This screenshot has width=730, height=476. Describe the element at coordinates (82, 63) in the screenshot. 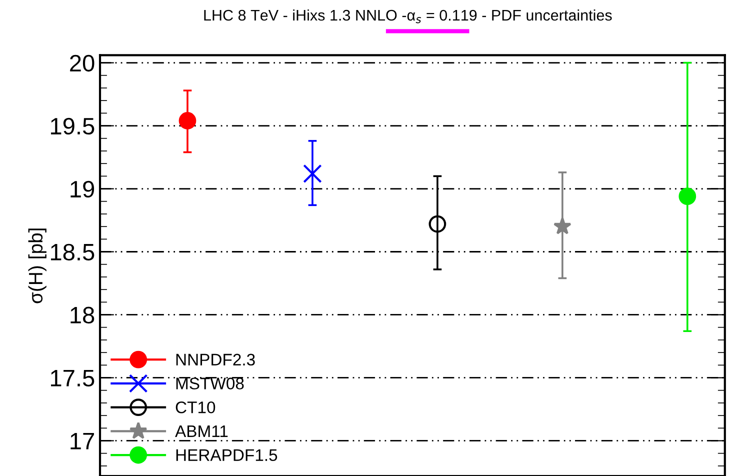

I see `y-tick-label: 20` at that location.